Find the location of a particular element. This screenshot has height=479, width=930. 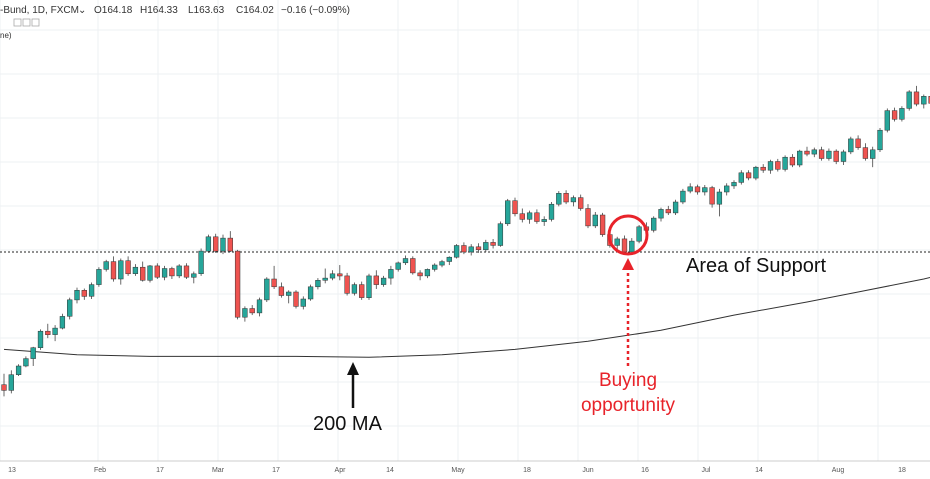

eye-icon is located at coordinates (17, 22).